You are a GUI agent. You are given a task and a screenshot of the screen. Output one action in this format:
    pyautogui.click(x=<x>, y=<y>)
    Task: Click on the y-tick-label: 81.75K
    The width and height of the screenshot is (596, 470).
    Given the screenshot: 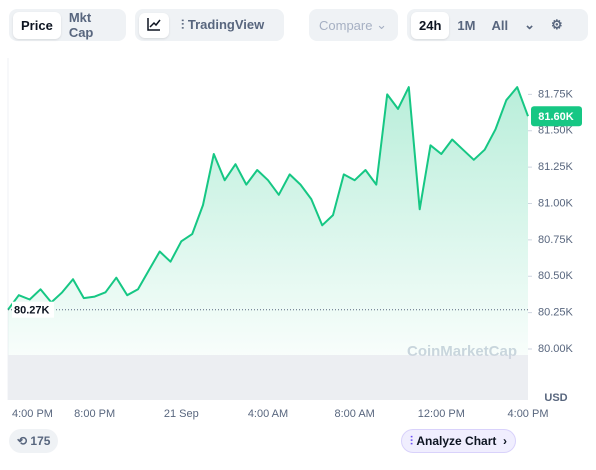 What is the action you would take?
    pyautogui.click(x=556, y=94)
    